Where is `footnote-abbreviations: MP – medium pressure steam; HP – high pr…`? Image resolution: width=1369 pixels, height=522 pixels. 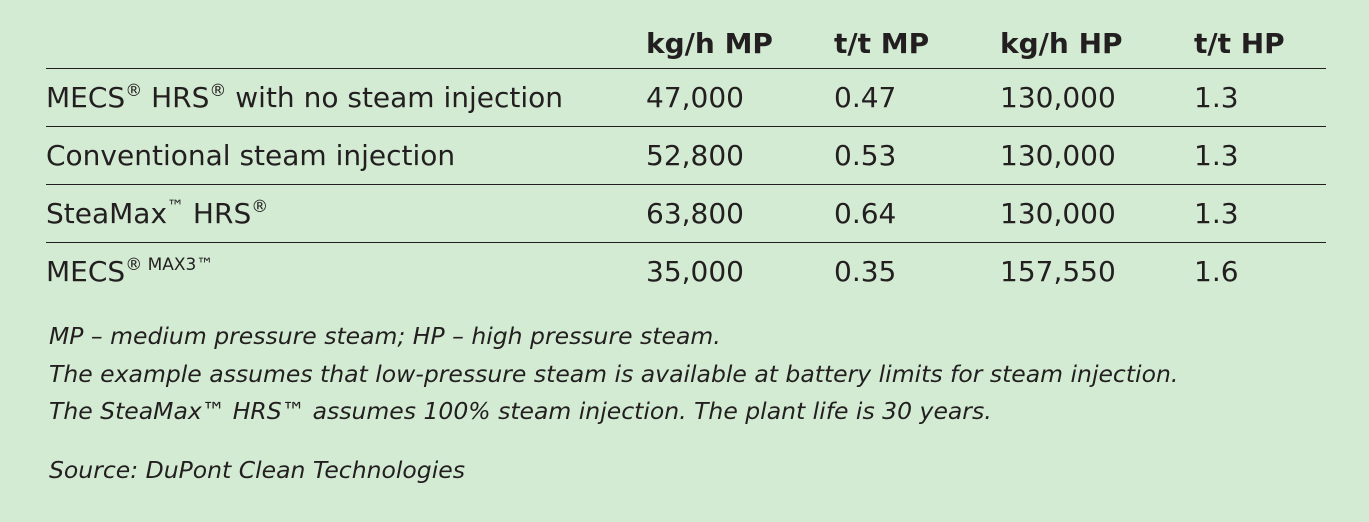 footnote-abbreviations: MP – medium pressure steam; HP – high pr… is located at coordinates (385, 336).